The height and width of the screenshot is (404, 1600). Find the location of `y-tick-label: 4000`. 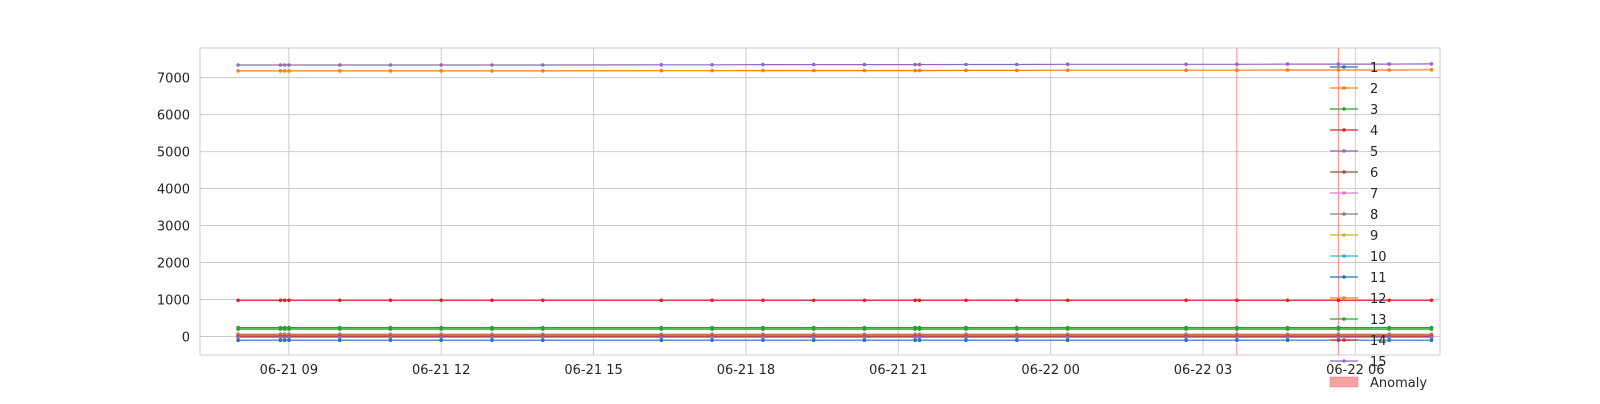

y-tick-label: 4000 is located at coordinates (173, 190).